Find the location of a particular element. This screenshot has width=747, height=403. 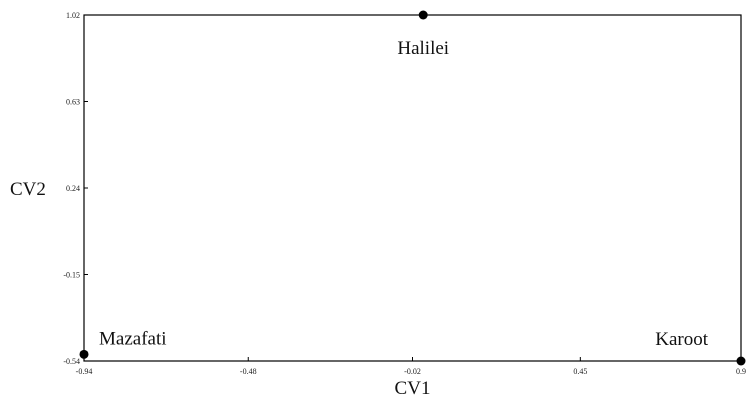

y-tick-label: 0.24 is located at coordinates (73, 188).